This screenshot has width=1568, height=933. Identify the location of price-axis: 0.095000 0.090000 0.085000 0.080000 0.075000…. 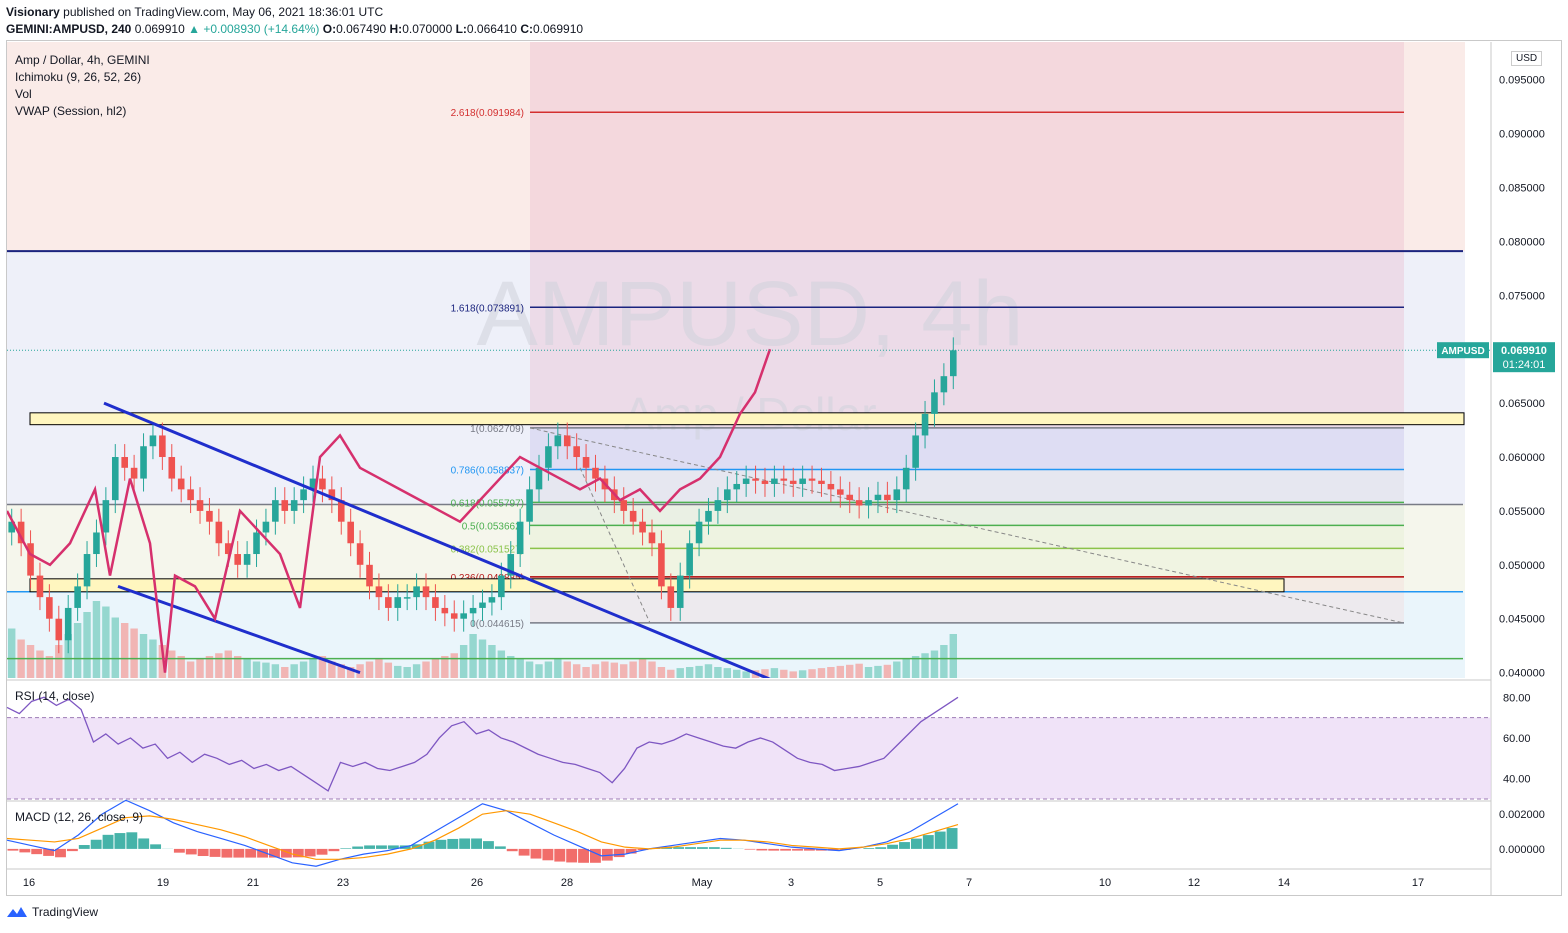
(1496, 469).